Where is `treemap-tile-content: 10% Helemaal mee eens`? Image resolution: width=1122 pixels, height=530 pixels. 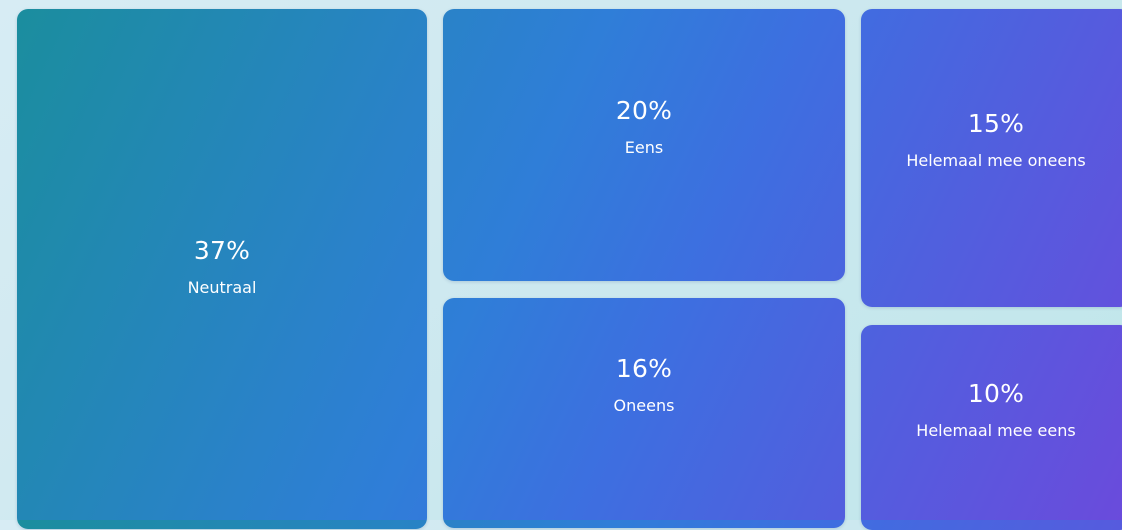 treemap-tile-content: 10% Helemaal mee eens is located at coordinates (991, 409).